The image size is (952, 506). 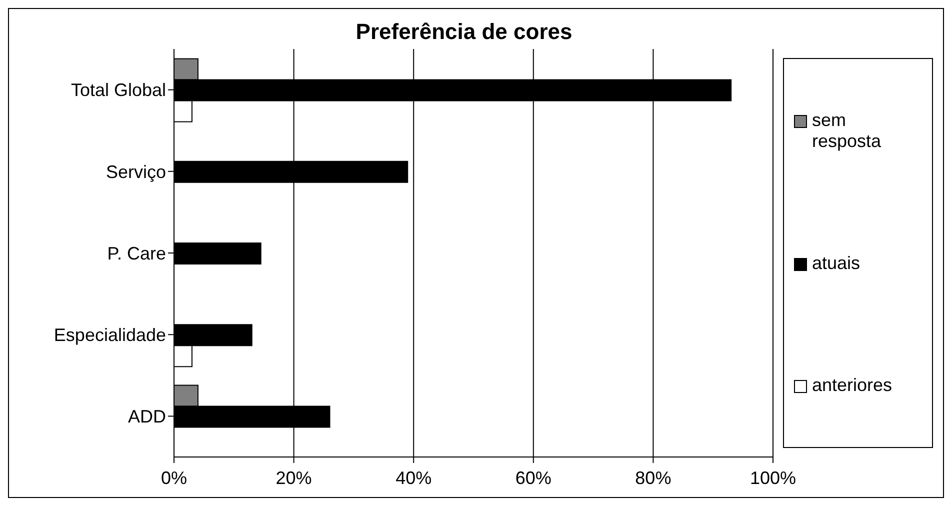 I want to click on x-tick-label: 60%, so click(x=533, y=478).